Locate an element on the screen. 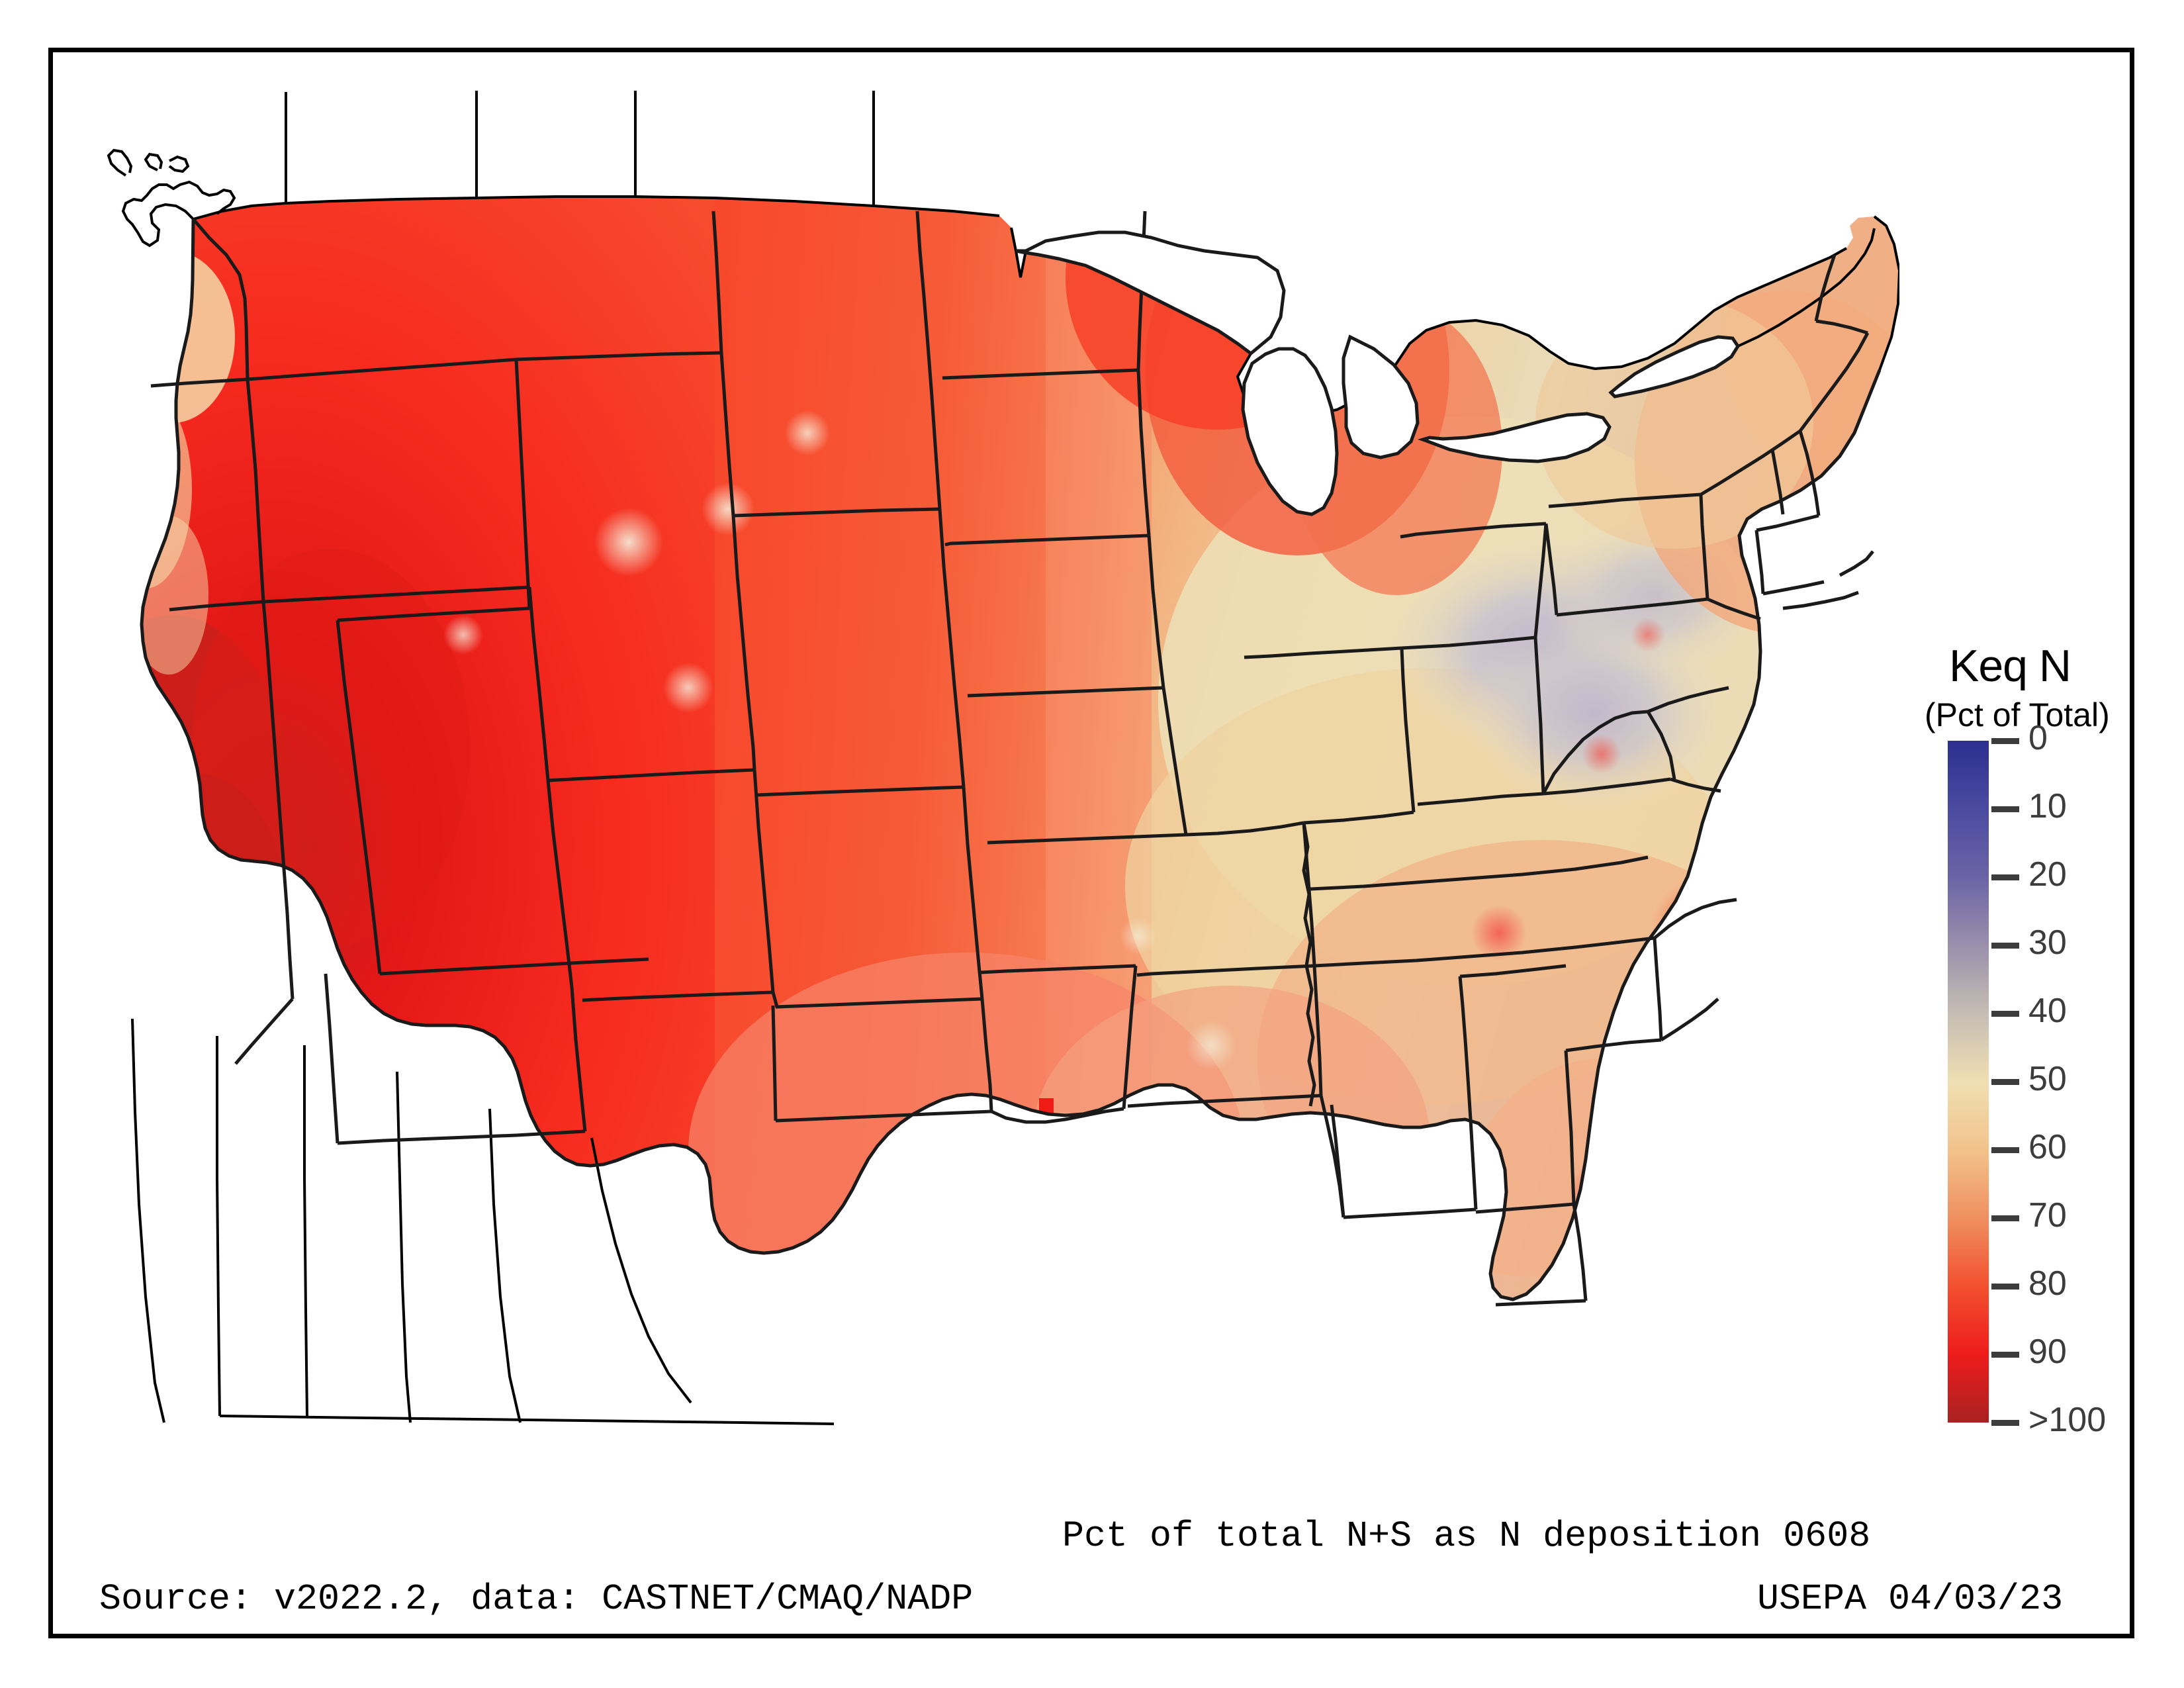 The width and height of the screenshot is (2184, 1688). colorbar-label-5: 50 is located at coordinates (2048, 1079).